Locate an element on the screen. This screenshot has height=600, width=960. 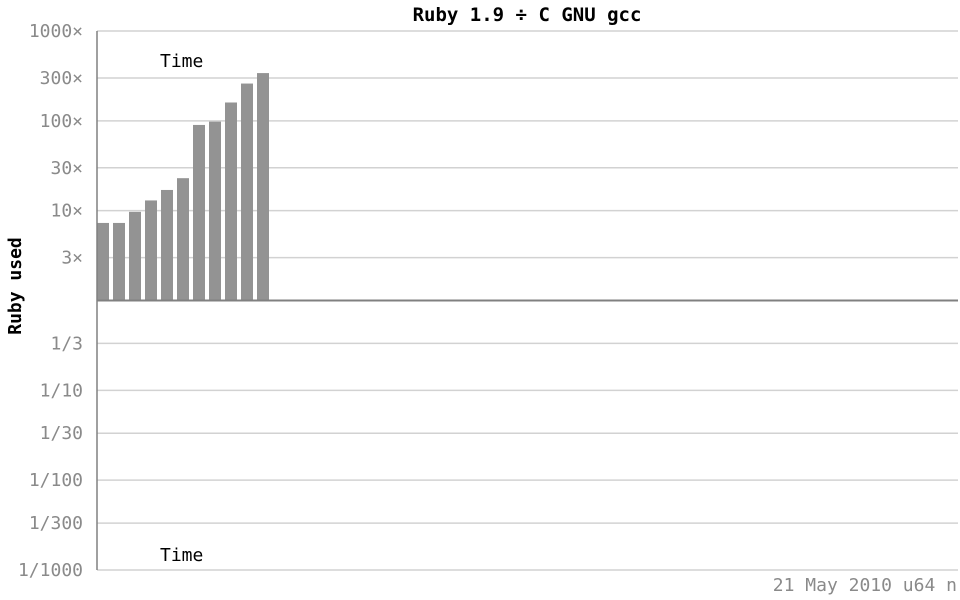
y-tick-label: 30× is located at coordinates (66, 168).